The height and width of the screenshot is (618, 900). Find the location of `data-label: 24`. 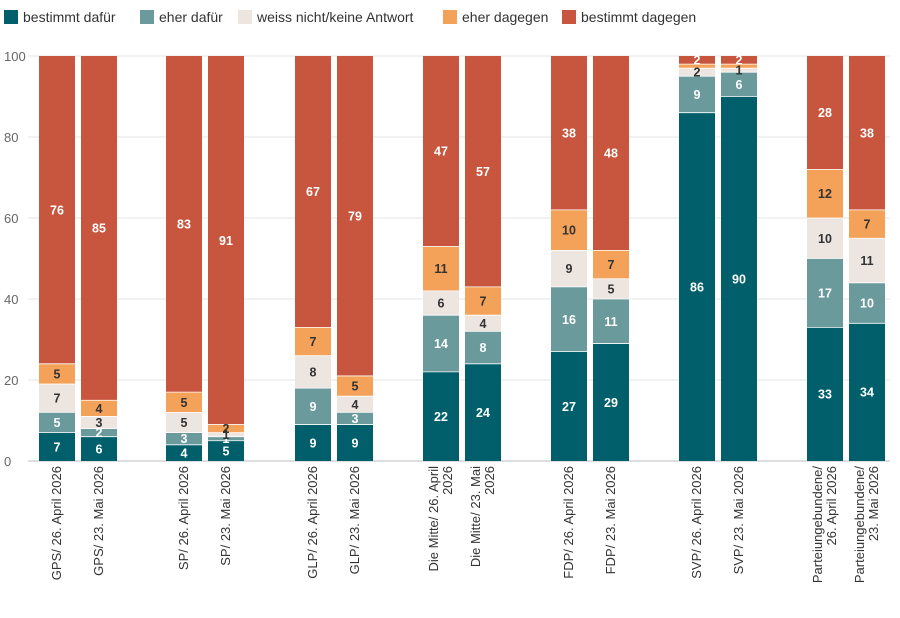

data-label: 24 is located at coordinates (483, 413).